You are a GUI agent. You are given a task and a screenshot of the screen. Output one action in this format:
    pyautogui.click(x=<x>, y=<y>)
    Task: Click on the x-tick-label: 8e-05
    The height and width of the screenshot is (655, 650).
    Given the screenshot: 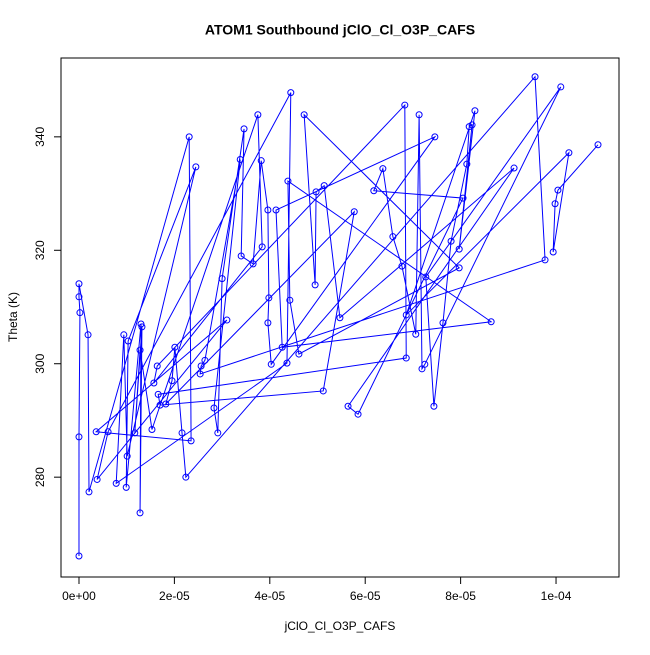 What is the action you would take?
    pyautogui.click(x=460, y=596)
    